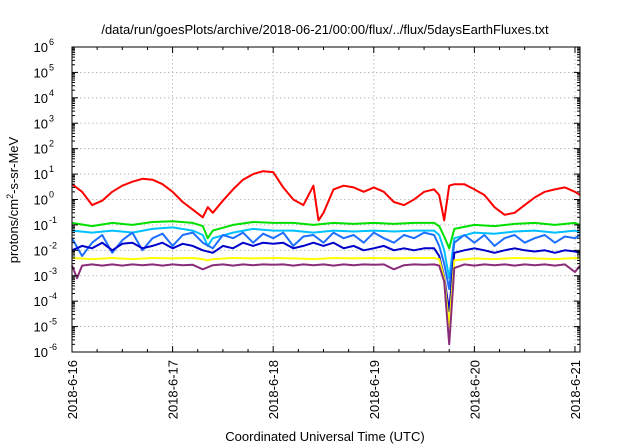 The width and height of the screenshot is (640, 448). Describe the element at coordinates (51, 144) in the screenshot. I see `y-tick-exponent: 2` at that location.